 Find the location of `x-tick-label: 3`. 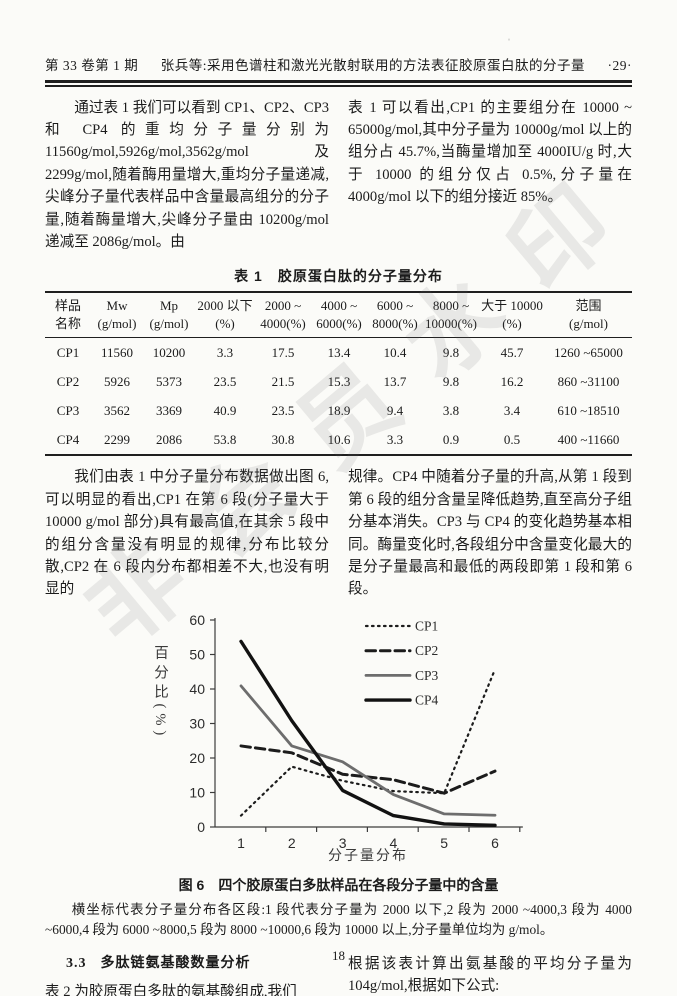

x-tick-label: 3 is located at coordinates (343, 843).